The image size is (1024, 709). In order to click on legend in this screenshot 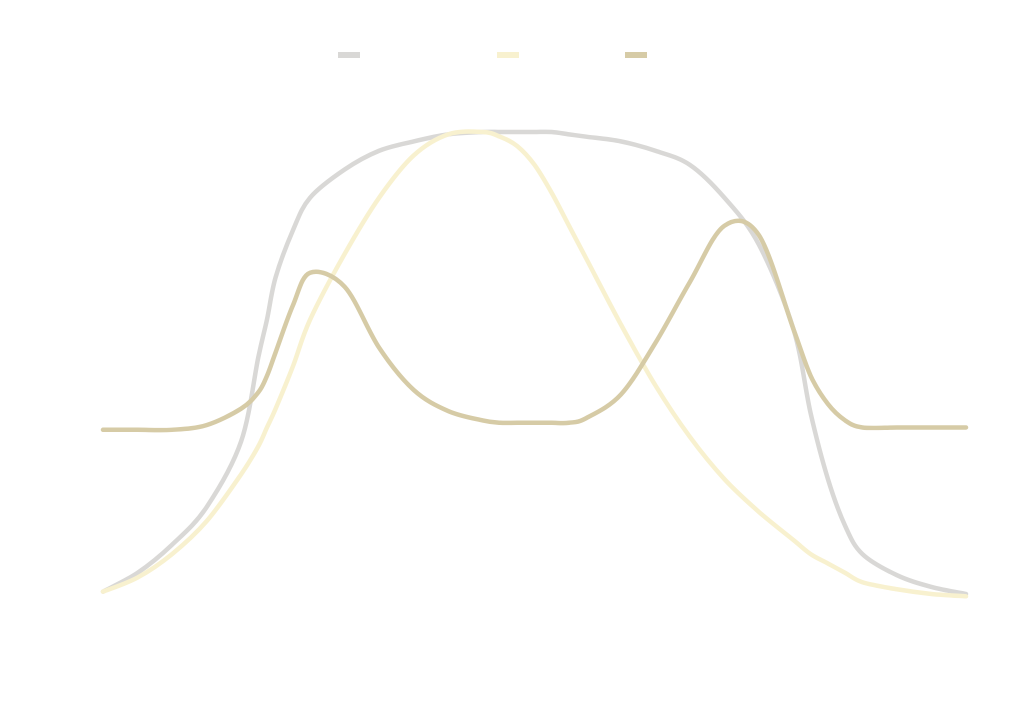, I will do `click(492, 55)`.